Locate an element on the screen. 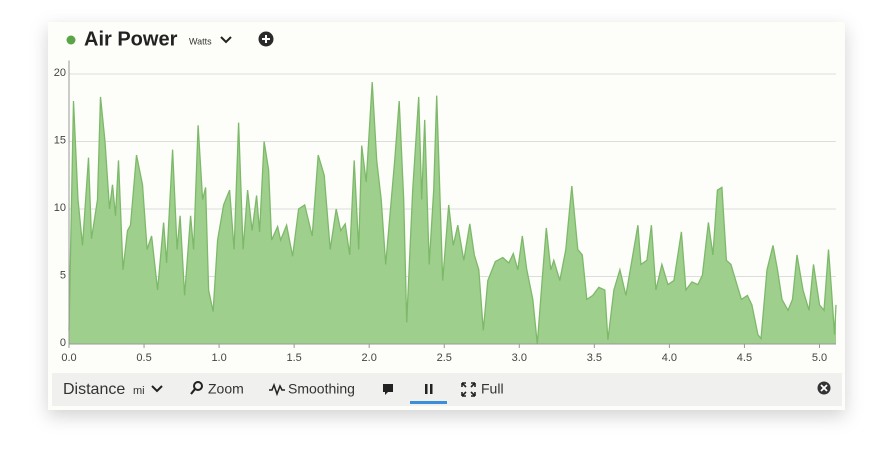  active-indicator is located at coordinates (428, 402).